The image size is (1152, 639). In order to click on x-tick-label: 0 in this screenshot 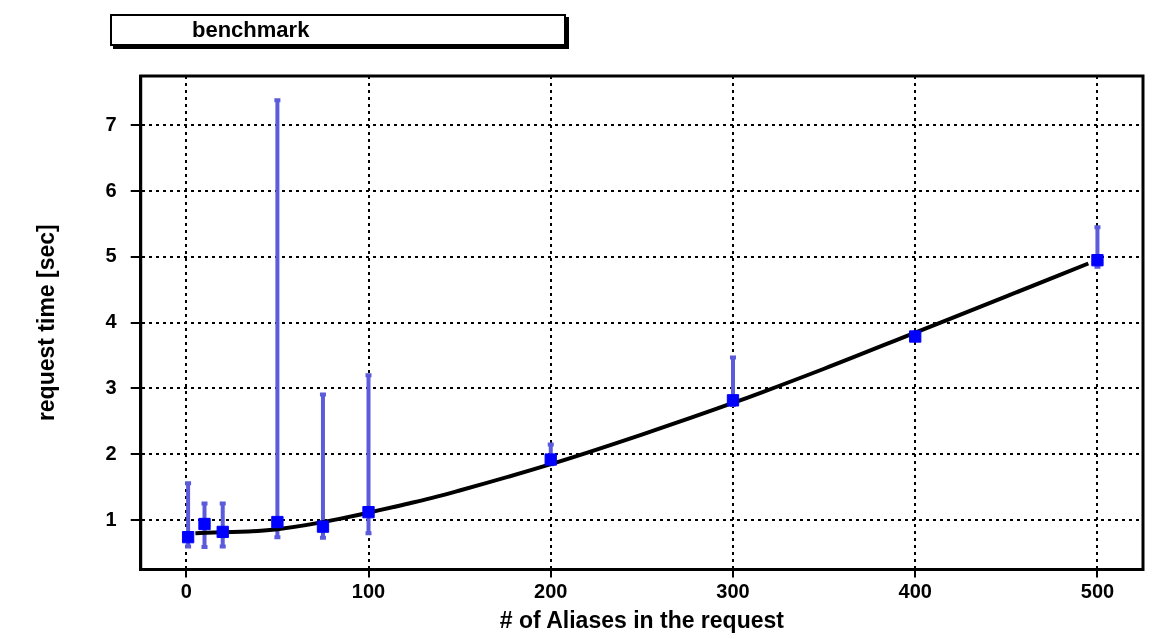, I will do `click(186, 590)`.